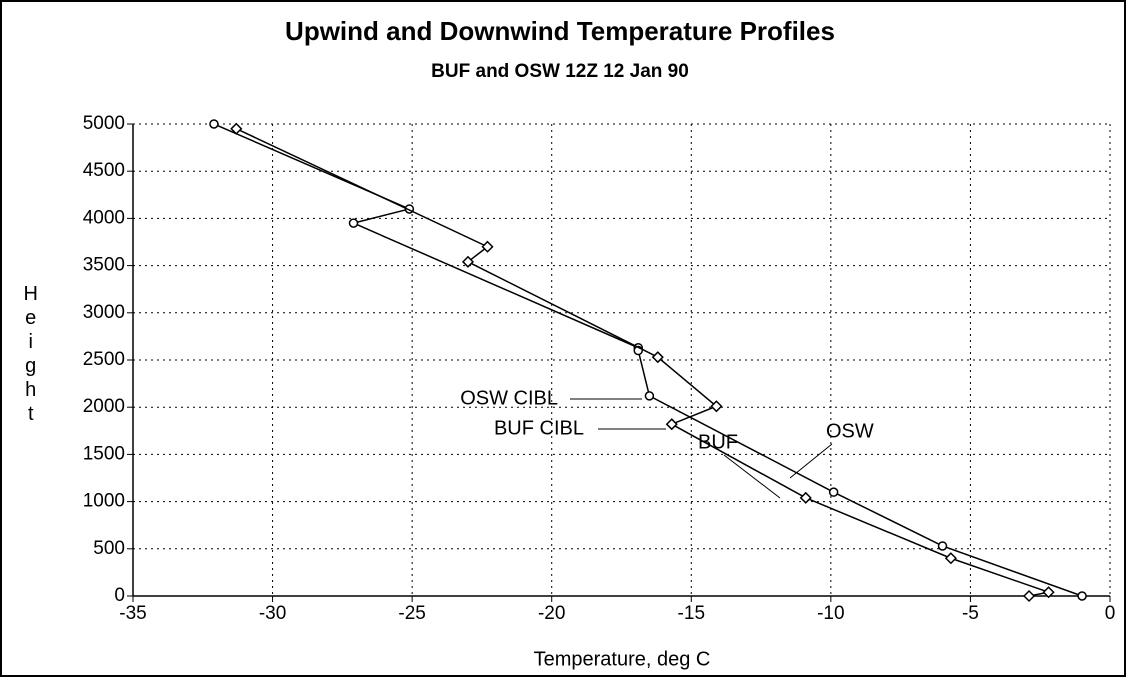  What do you see at coordinates (551, 613) in the screenshot?
I see `x-tick-label: -20` at bounding box center [551, 613].